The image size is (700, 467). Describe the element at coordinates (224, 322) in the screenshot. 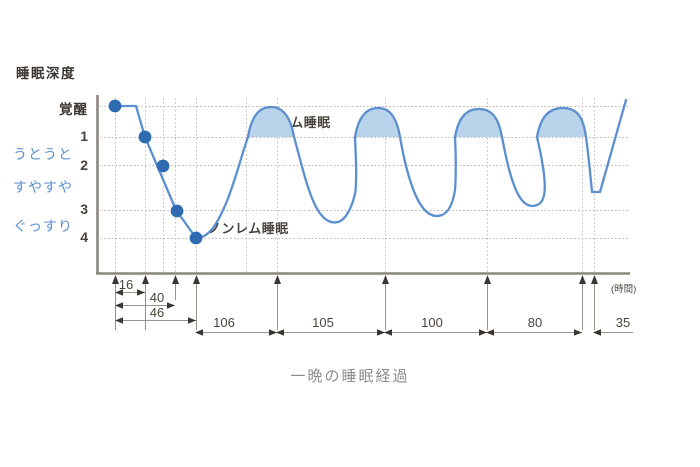

I see `duration-value-106: 106` at that location.